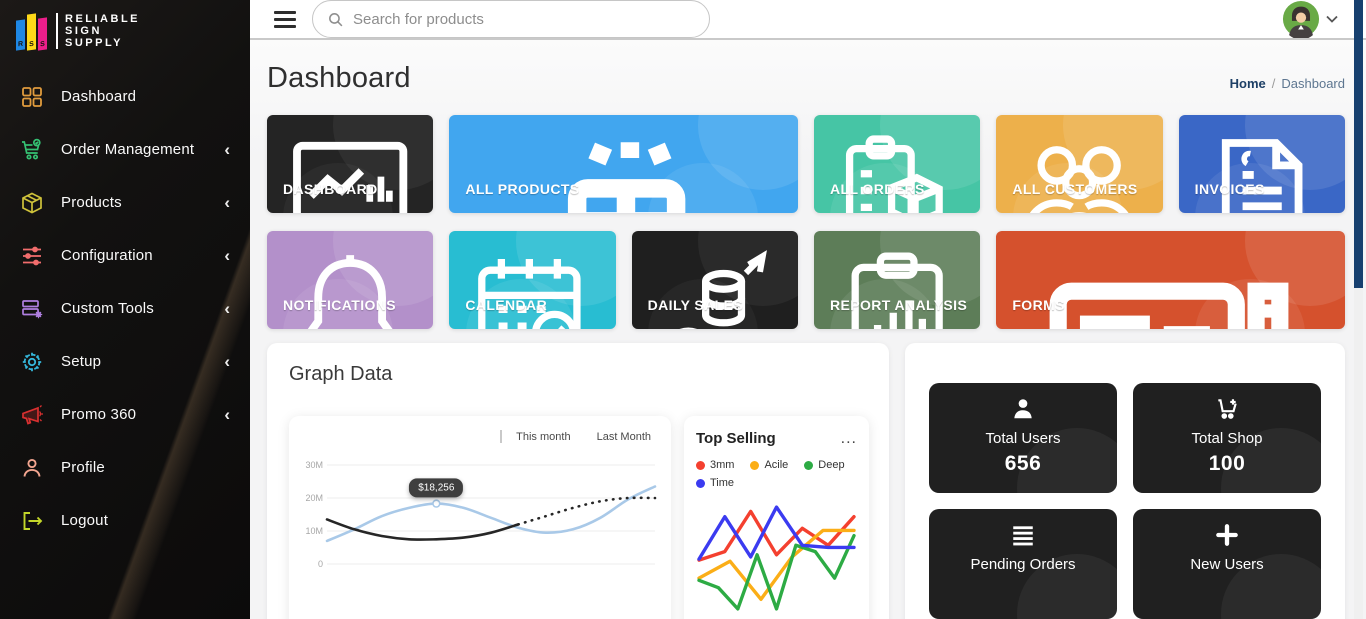 The height and width of the screenshot is (619, 1366). I want to click on sales-hand-icon, so click(715, 287).